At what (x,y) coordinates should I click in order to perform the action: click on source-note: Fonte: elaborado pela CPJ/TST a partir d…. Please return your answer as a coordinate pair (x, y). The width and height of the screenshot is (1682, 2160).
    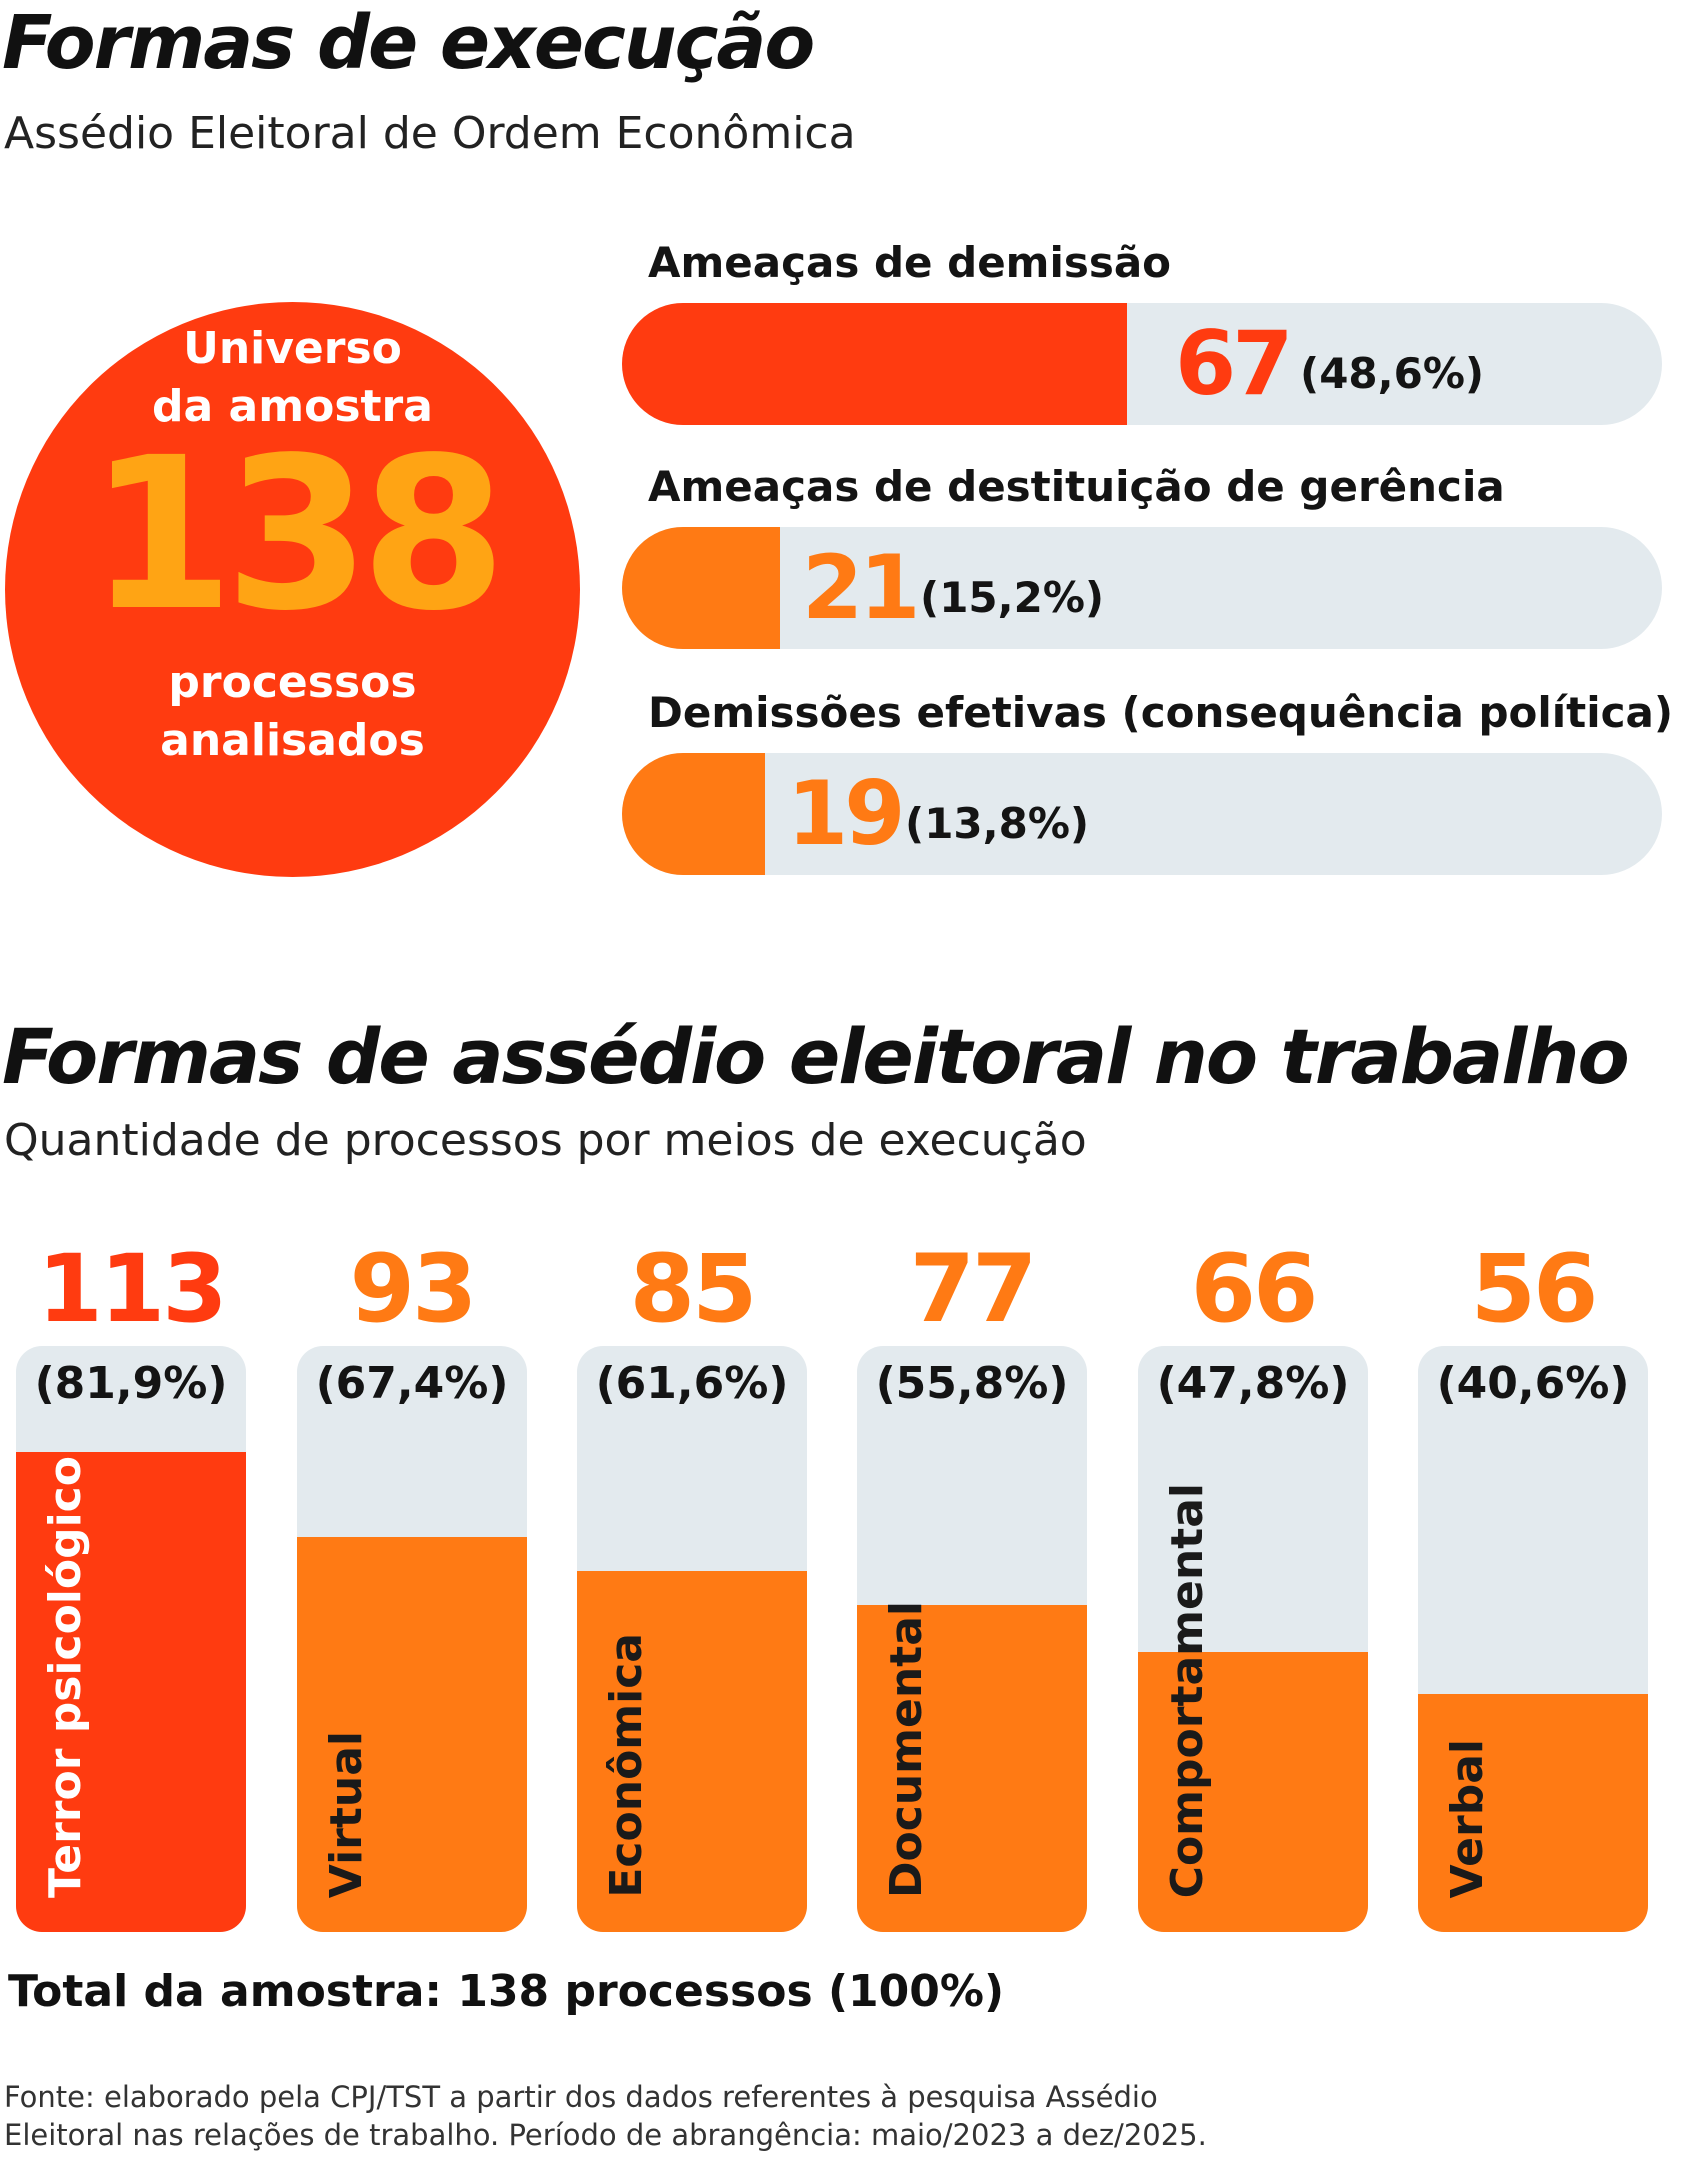
    Looking at the image, I should click on (605, 2116).